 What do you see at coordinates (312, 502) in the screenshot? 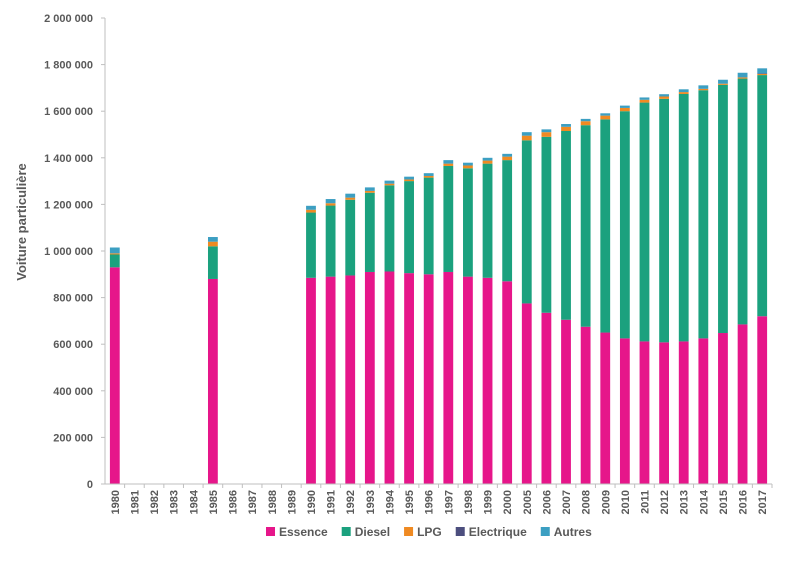
I see `x-tick-label: 1990` at bounding box center [312, 502].